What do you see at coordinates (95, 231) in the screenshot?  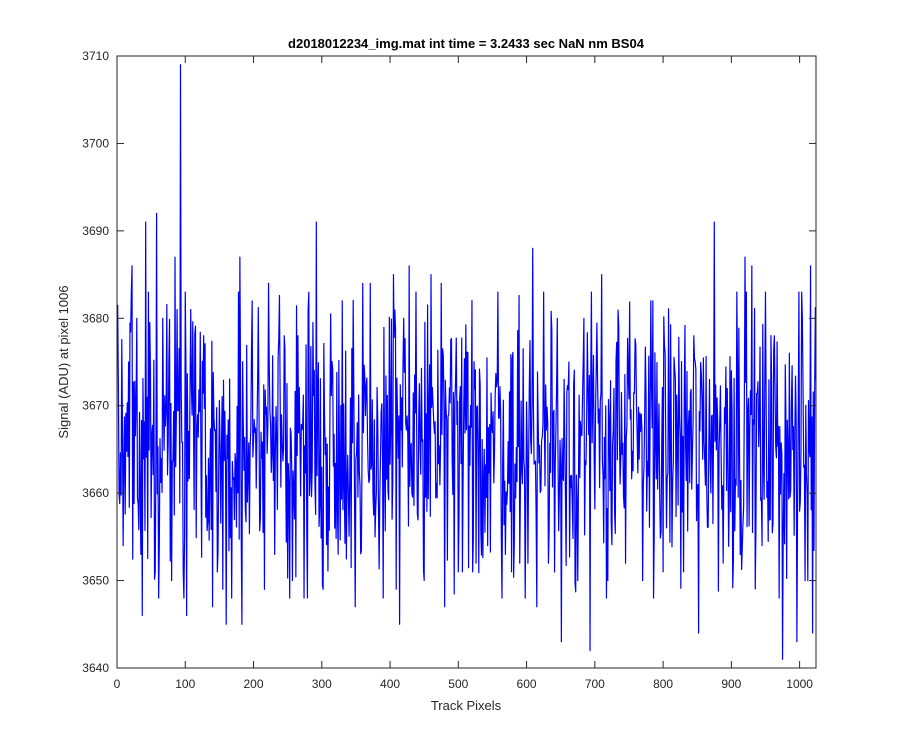 I see `y-tick-label: 3690` at bounding box center [95, 231].